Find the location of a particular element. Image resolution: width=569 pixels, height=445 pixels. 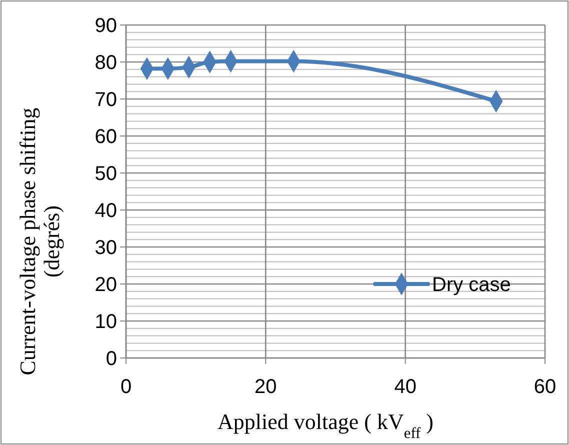

y-tick-label: 90 is located at coordinates (105, 26).